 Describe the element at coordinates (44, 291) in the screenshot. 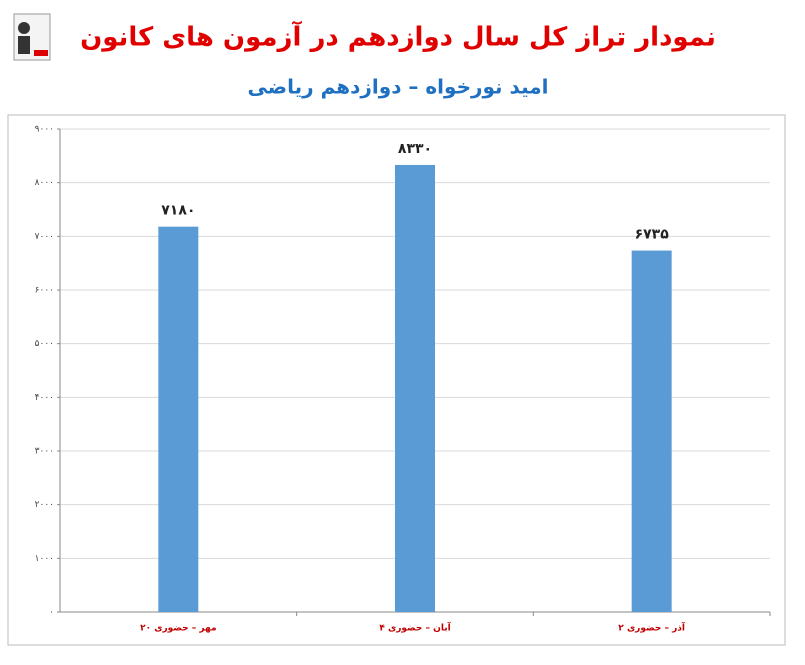

I see `y-tick-label: ۶۰۰۰` at that location.